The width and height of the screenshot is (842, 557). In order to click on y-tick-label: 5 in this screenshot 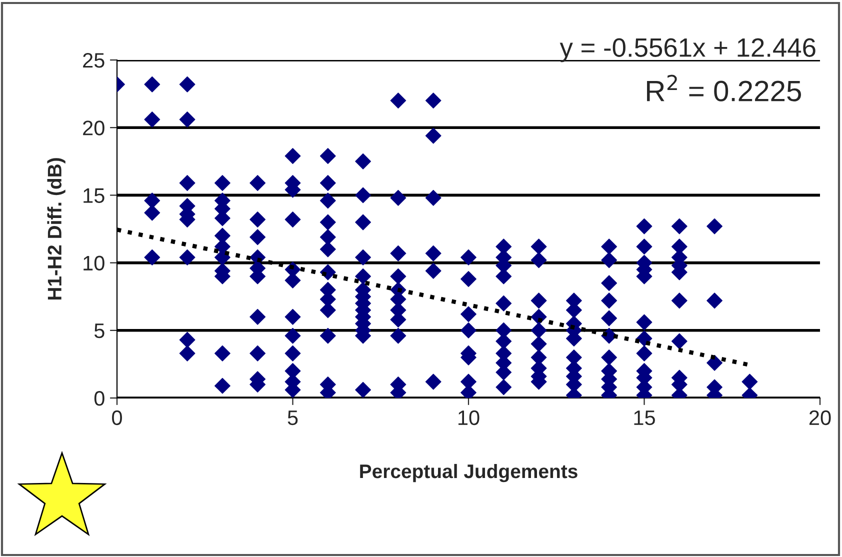, I will do `click(99, 331)`.